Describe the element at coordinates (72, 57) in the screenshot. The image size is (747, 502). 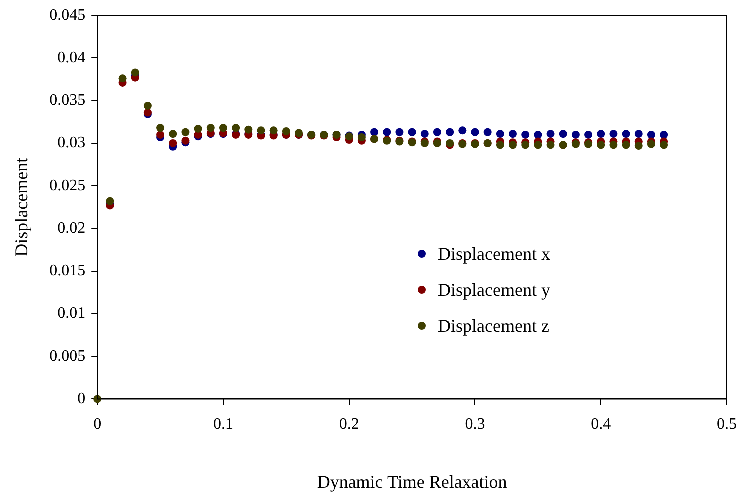
I see `y-tick-label: 0.04` at that location.